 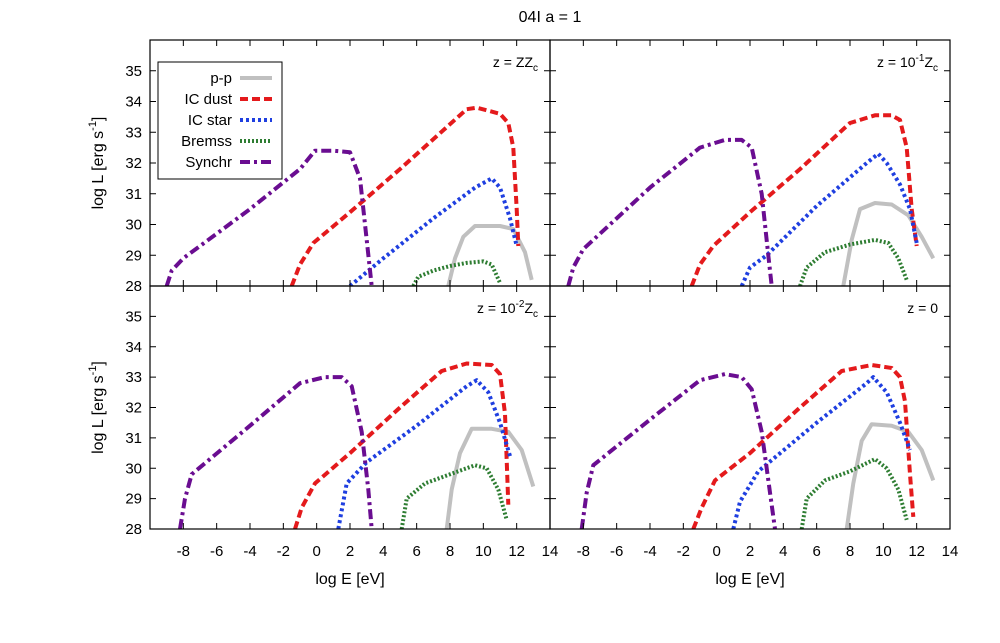 What do you see at coordinates (907, 63) in the screenshot?
I see `panel-annotation: z = 10-1Zc` at bounding box center [907, 63].